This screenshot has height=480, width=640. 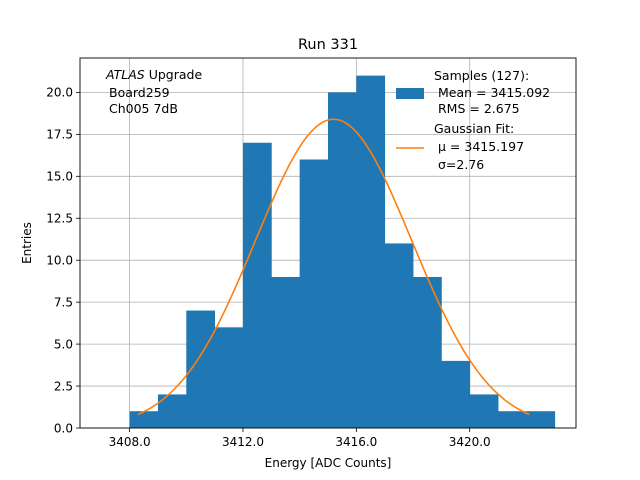 What do you see at coordinates (27, 243) in the screenshot?
I see `y-axis-label: Entries` at bounding box center [27, 243].